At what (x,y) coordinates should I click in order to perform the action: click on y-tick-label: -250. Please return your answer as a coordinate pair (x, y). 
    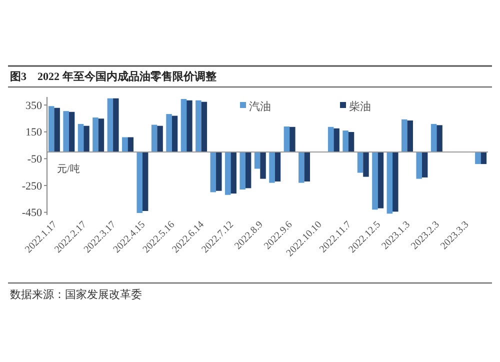
    Looking at the image, I should click on (32, 186).